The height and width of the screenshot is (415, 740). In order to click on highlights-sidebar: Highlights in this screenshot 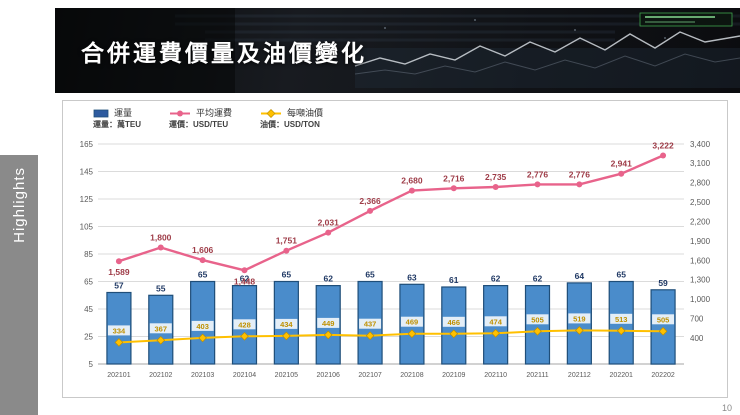, I will do `click(19, 285)`.